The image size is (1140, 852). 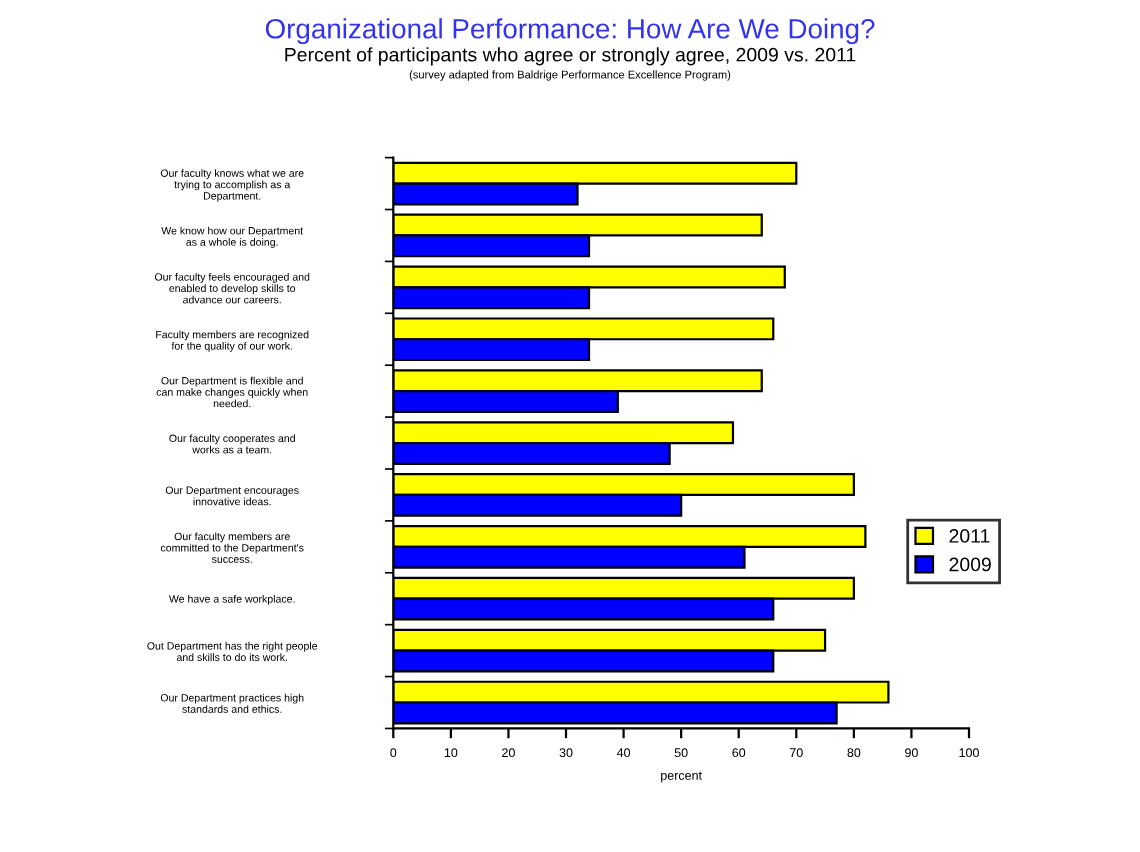 What do you see at coordinates (570, 56) in the screenshot?
I see `chart-subtitle: Percent of participants who agree or strongly agree, 2009 vs. 2011` at bounding box center [570, 56].